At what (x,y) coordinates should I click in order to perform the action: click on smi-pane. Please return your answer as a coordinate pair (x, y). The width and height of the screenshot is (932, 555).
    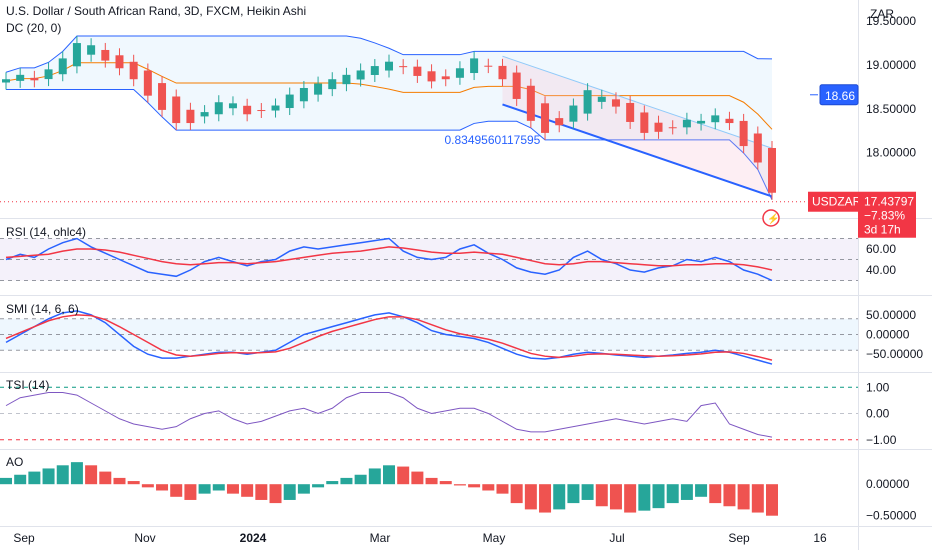
    Looking at the image, I should click on (429, 337).